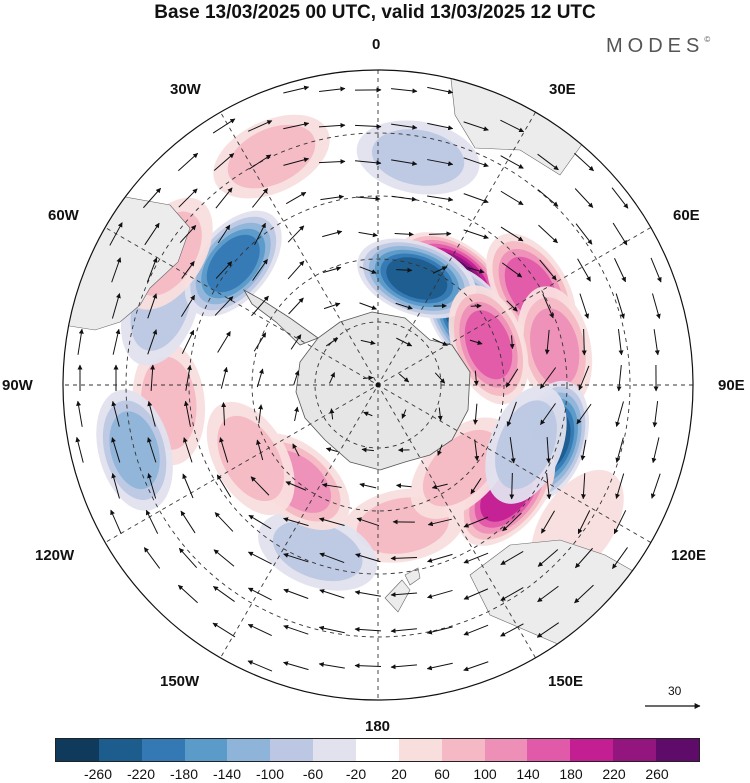  Describe the element at coordinates (689, 555) in the screenshot. I see `lon-label-120e: 120E` at that location.